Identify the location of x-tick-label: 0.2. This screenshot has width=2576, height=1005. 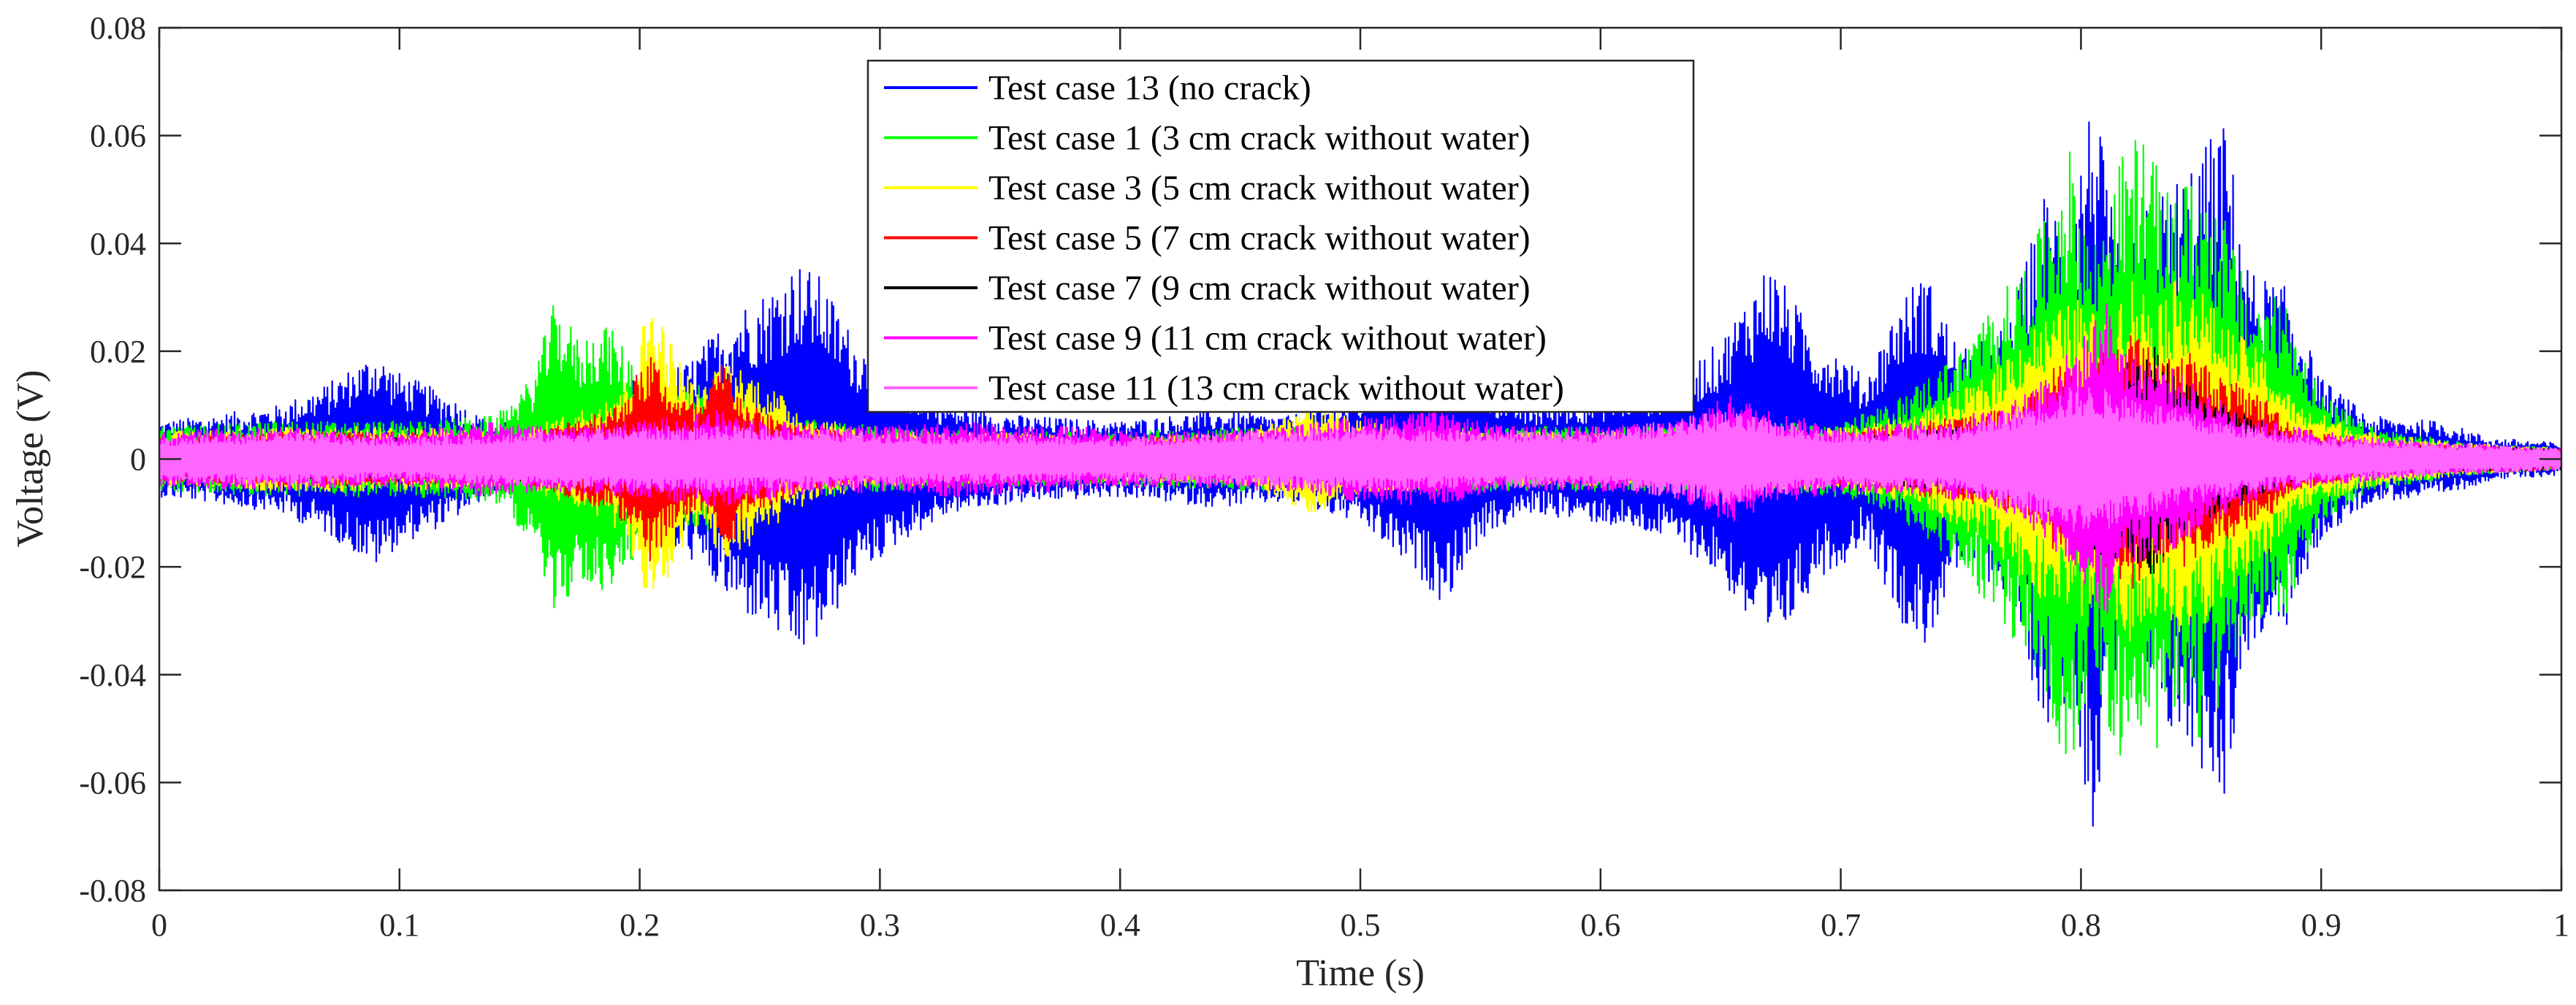
(640, 925).